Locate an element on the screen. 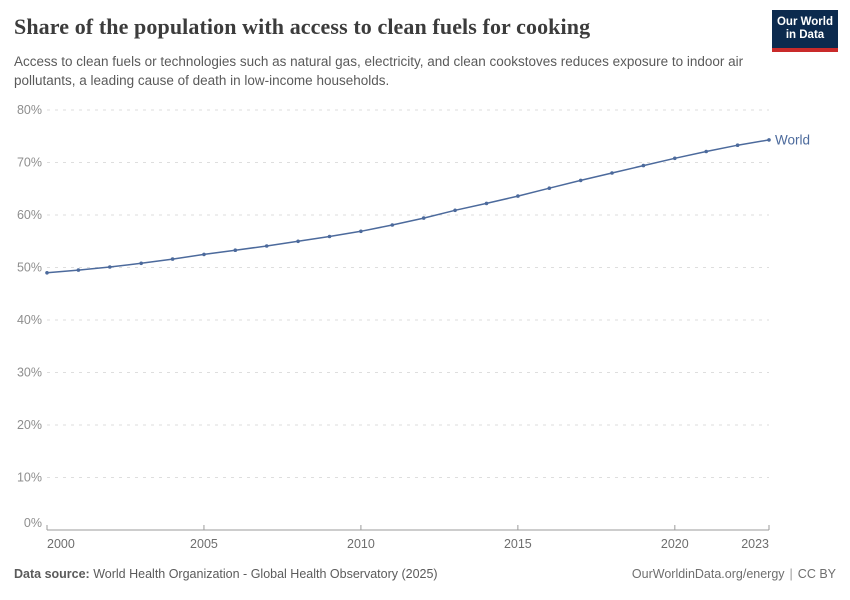 This screenshot has height=600, width=850. x-axis-tick-label: 2000 is located at coordinates (61, 544).